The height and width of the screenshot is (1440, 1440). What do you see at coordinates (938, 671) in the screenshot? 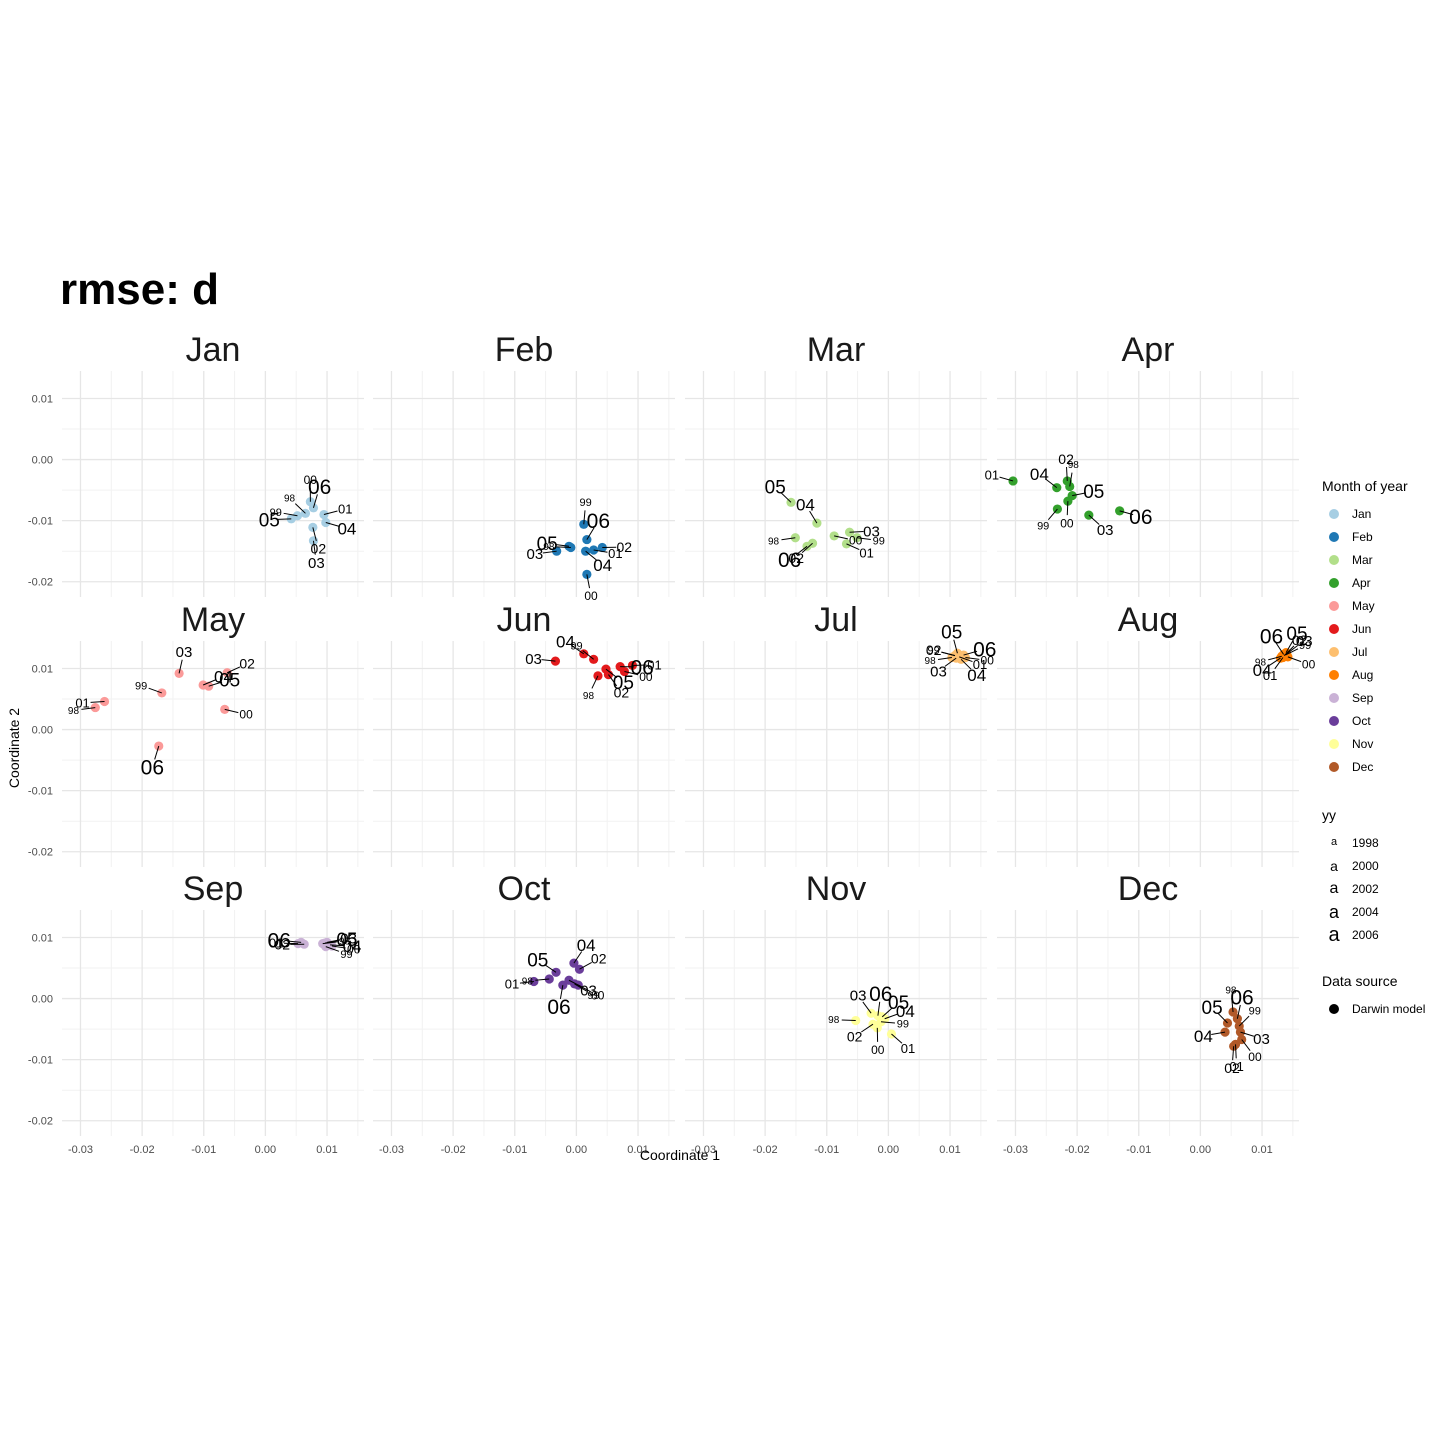
I see `point-label-jul-03: 03` at bounding box center [938, 671].